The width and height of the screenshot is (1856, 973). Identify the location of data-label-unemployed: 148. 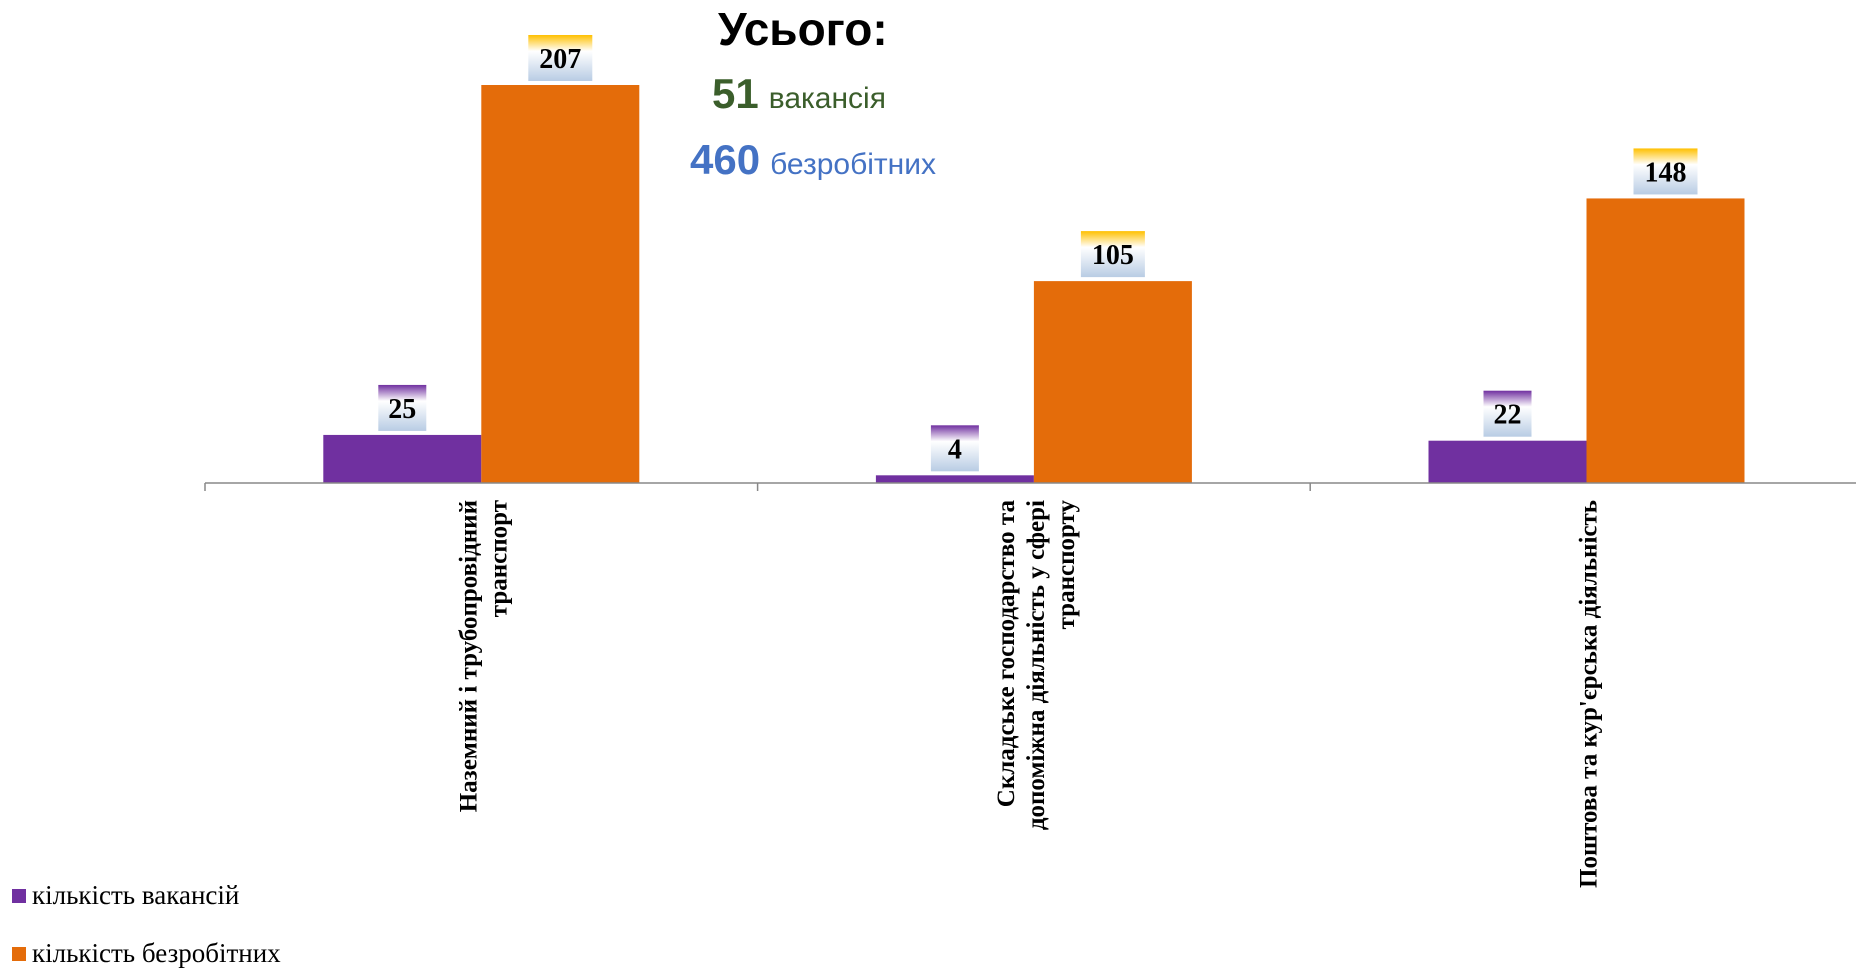
(1666, 172).